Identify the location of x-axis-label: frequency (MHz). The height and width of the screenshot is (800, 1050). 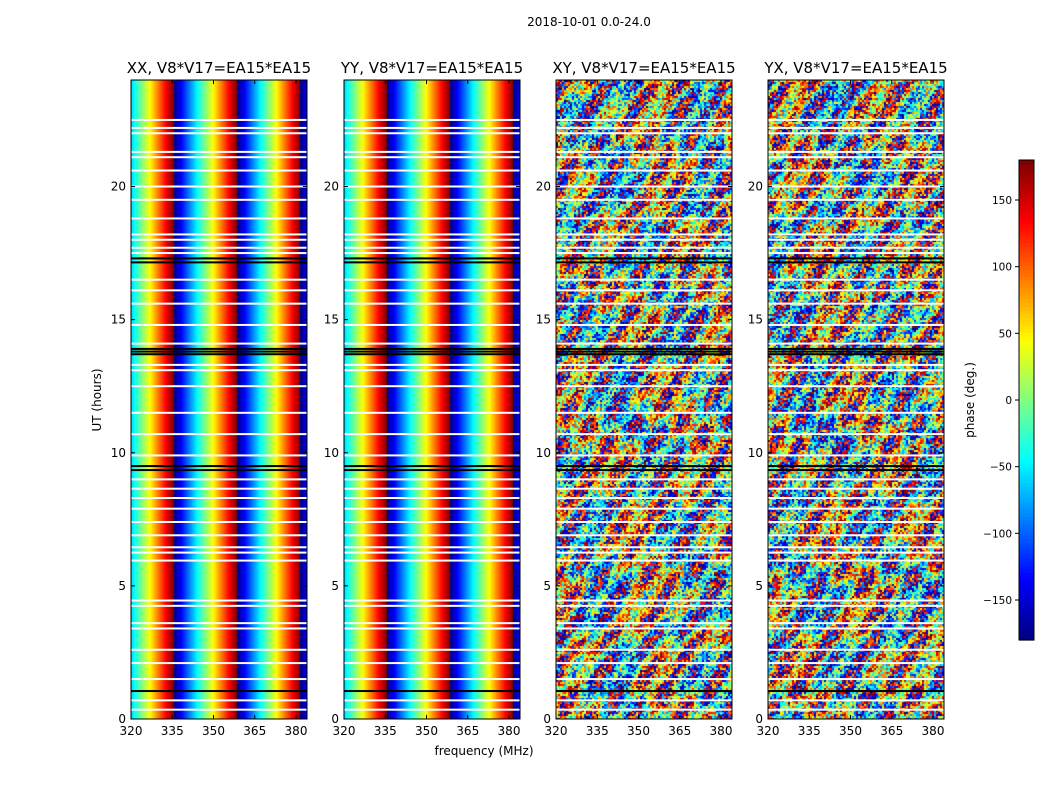
(483, 751).